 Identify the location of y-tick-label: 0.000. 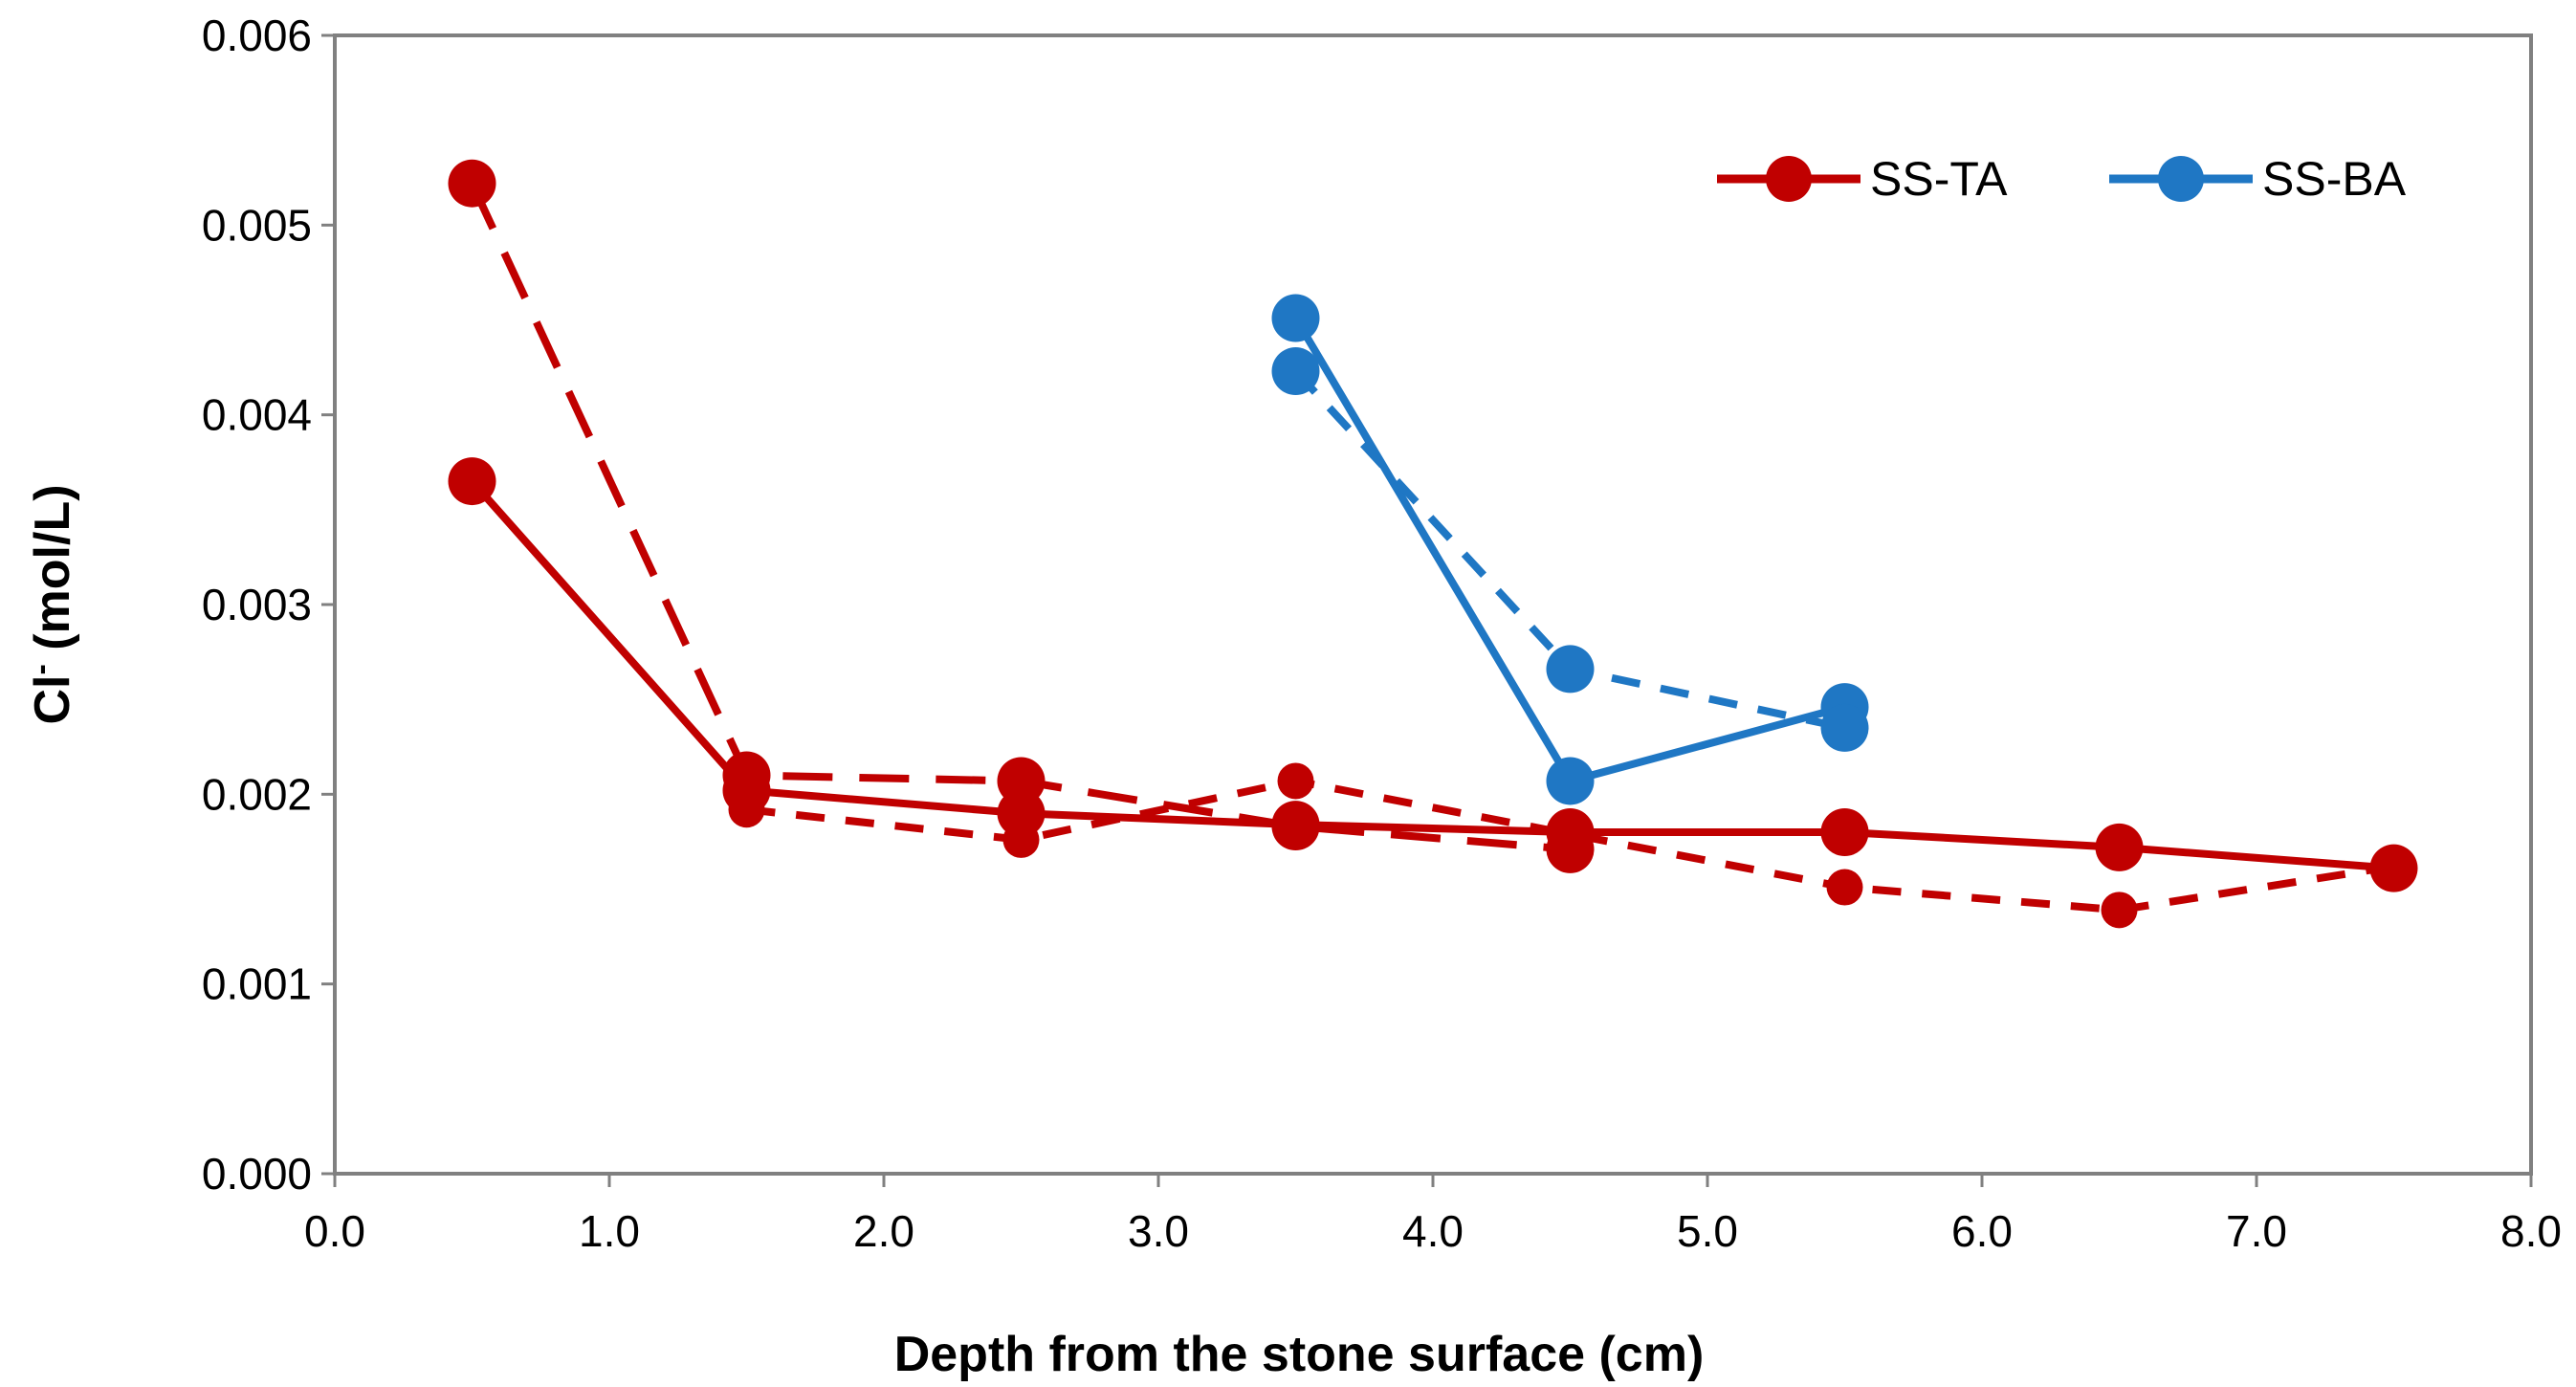
(257, 1174).